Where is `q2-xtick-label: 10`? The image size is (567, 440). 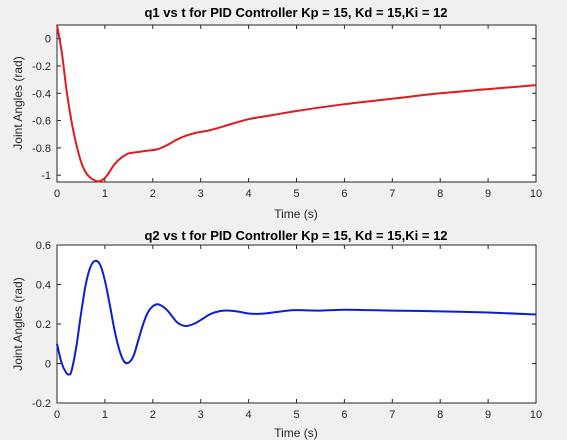
q2-xtick-label: 10 is located at coordinates (536, 415).